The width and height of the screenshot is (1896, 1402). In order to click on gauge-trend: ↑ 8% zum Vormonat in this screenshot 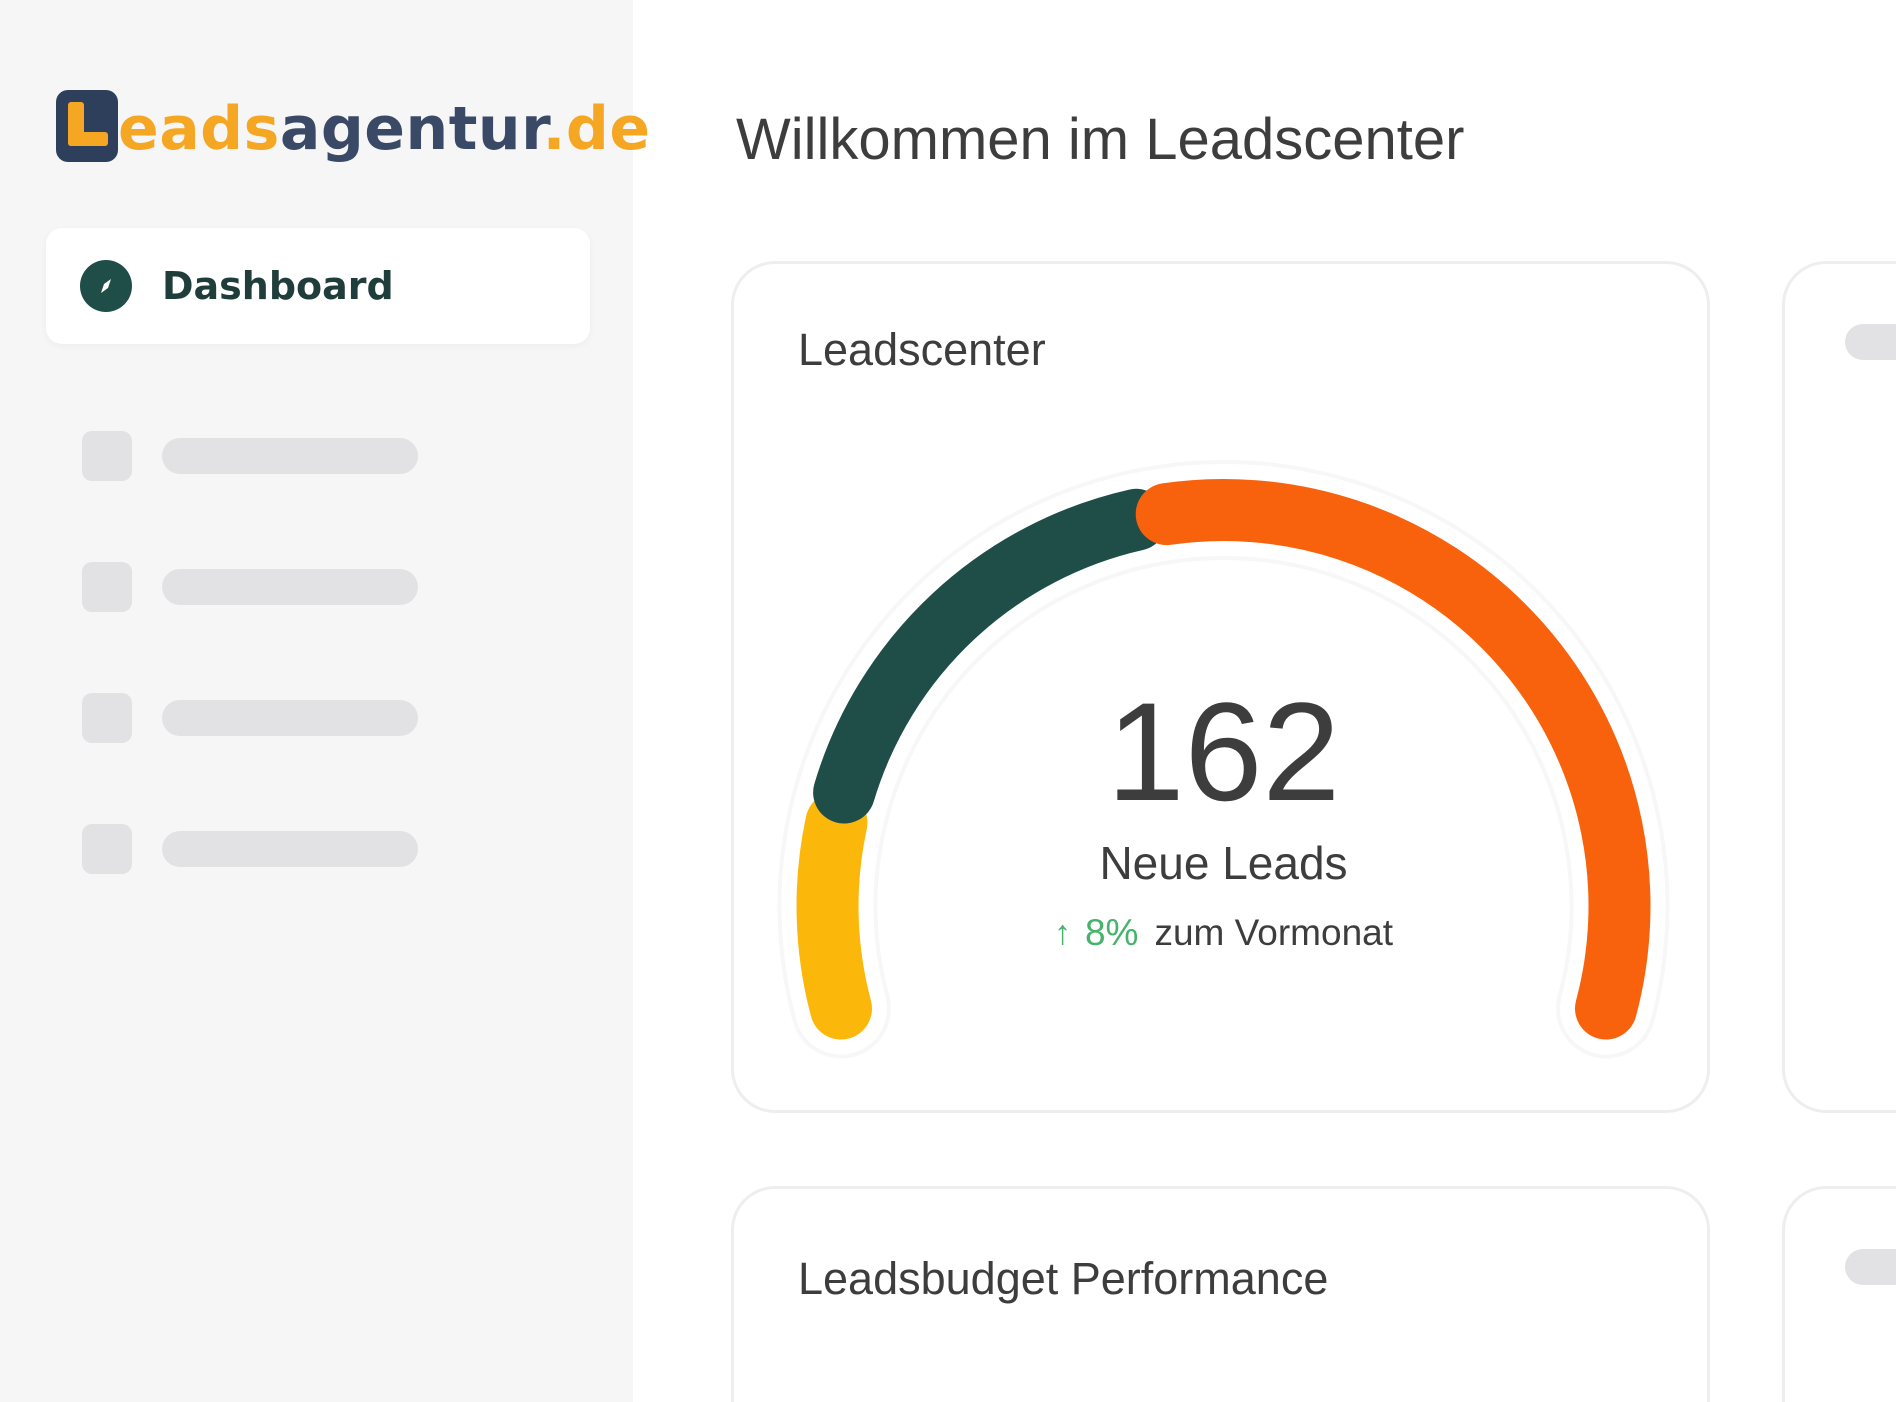, I will do `click(1223, 933)`.